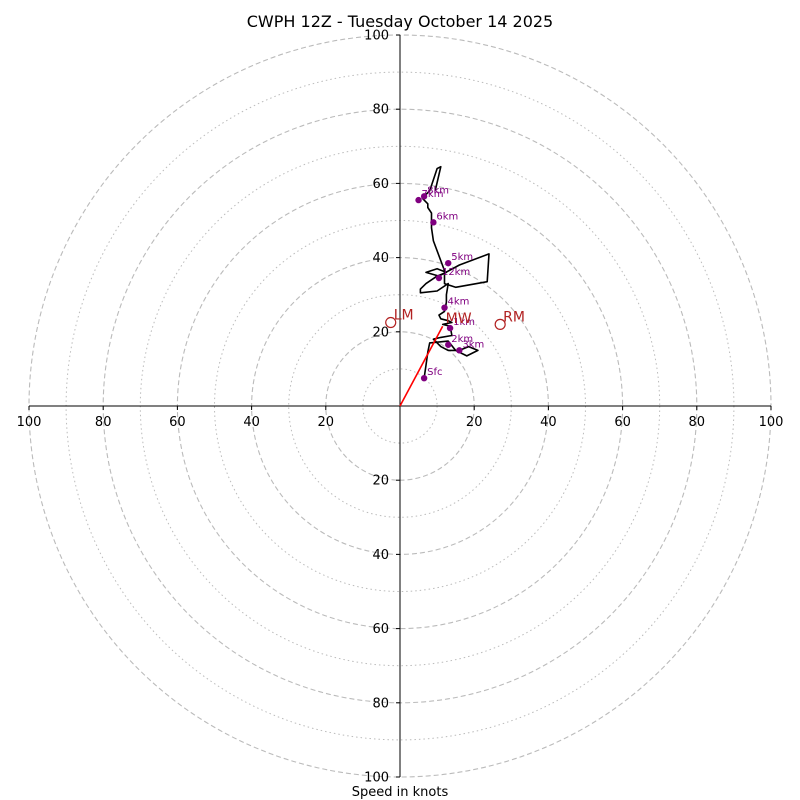  What do you see at coordinates (400, 792) in the screenshot?
I see `x-axis-label: Speed in knots` at bounding box center [400, 792].